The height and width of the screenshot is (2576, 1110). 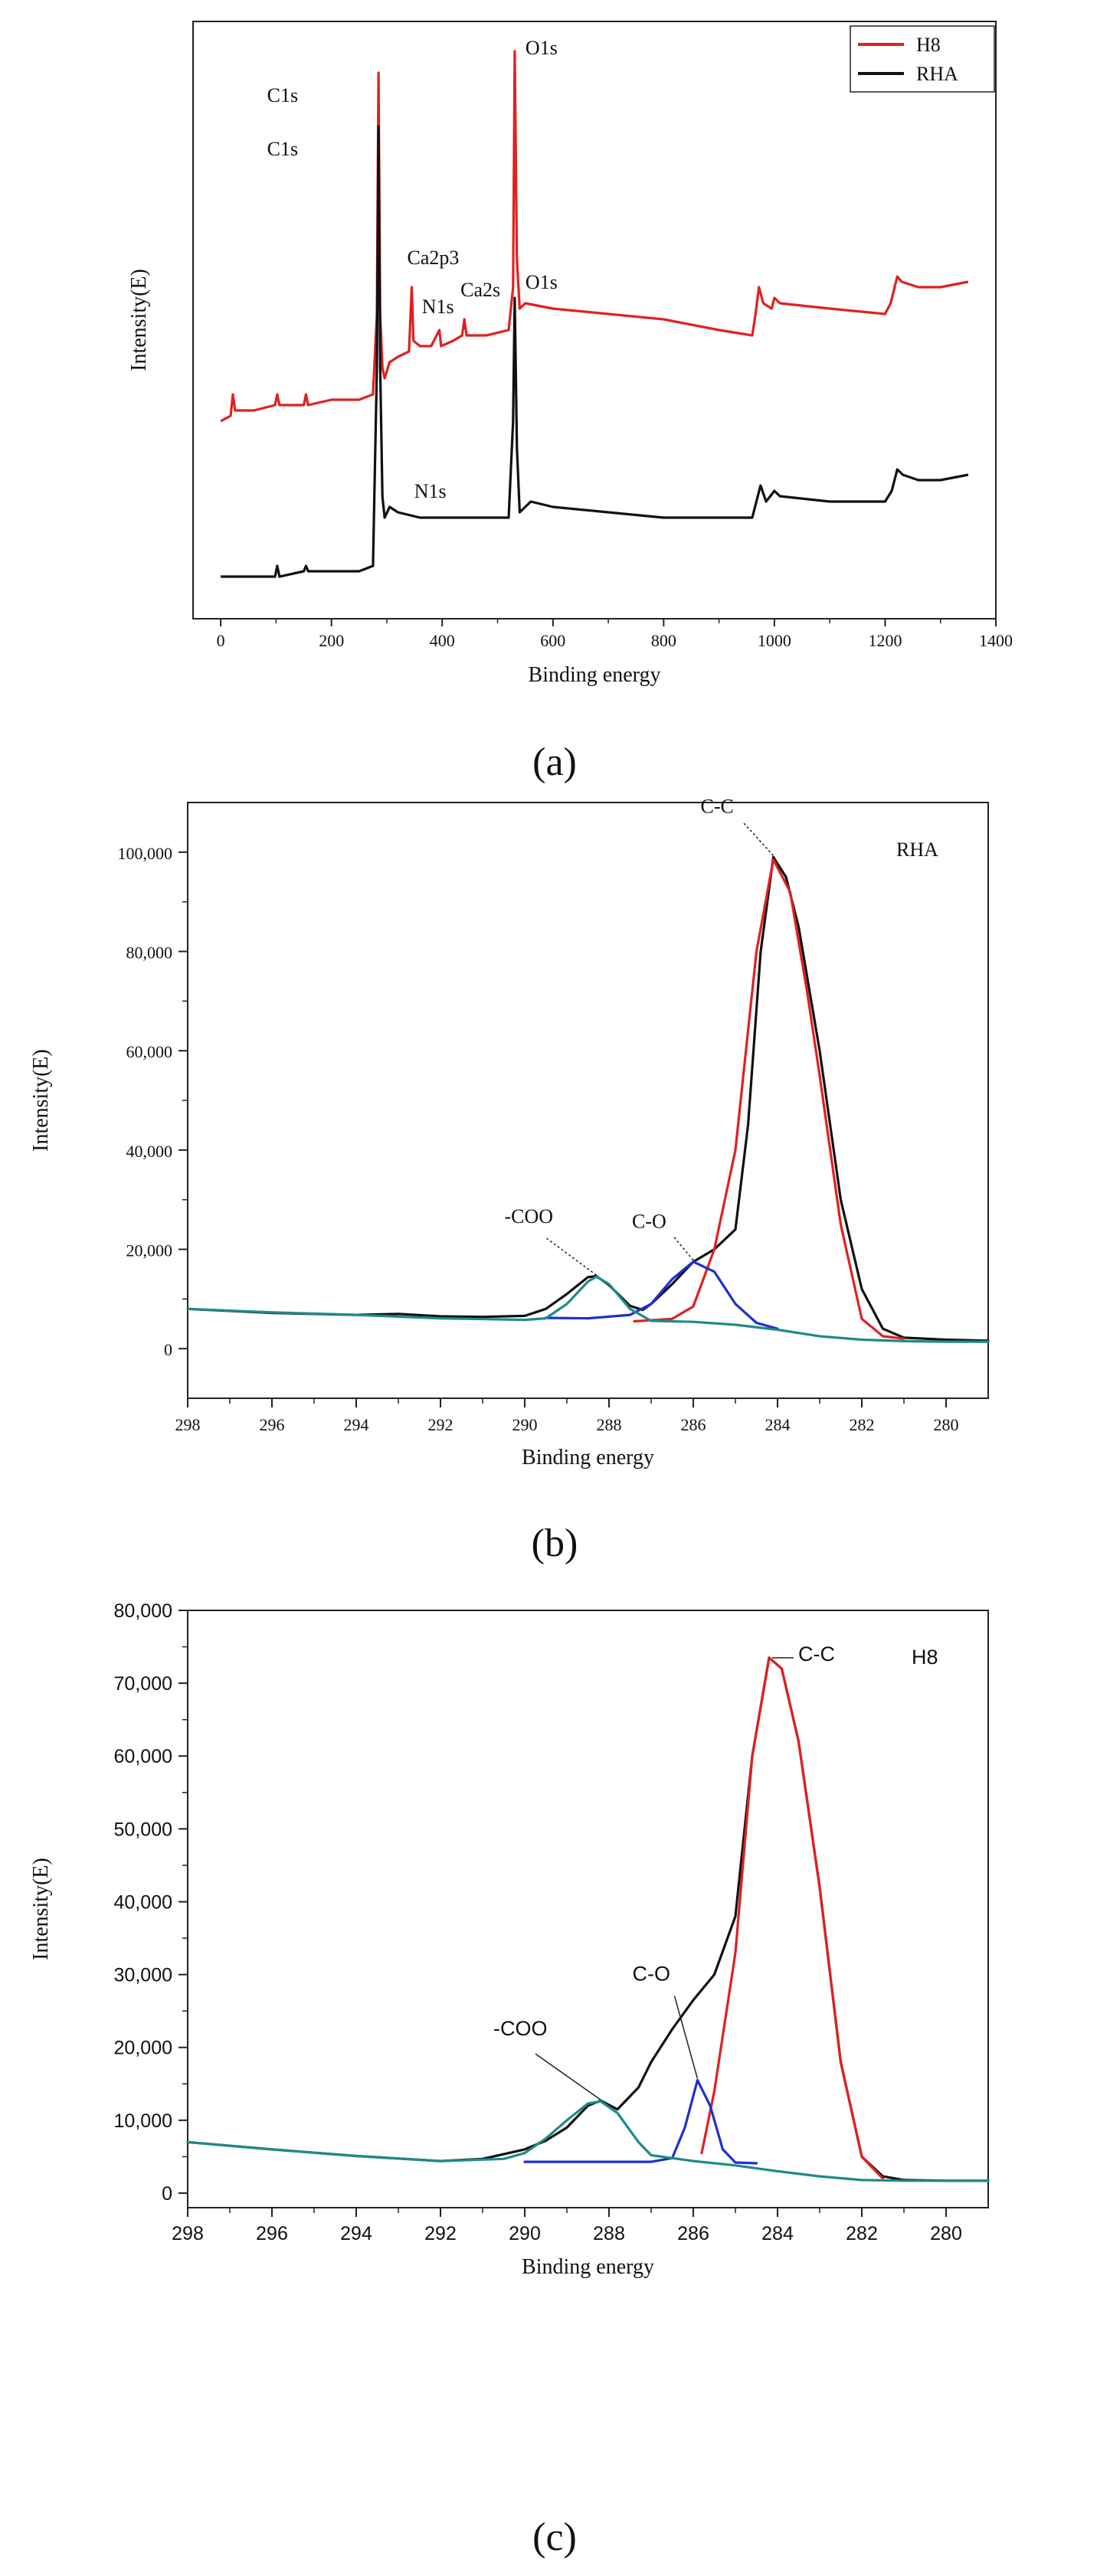 I want to click on y-tick-label: 60,000, so click(x=149, y=1051).